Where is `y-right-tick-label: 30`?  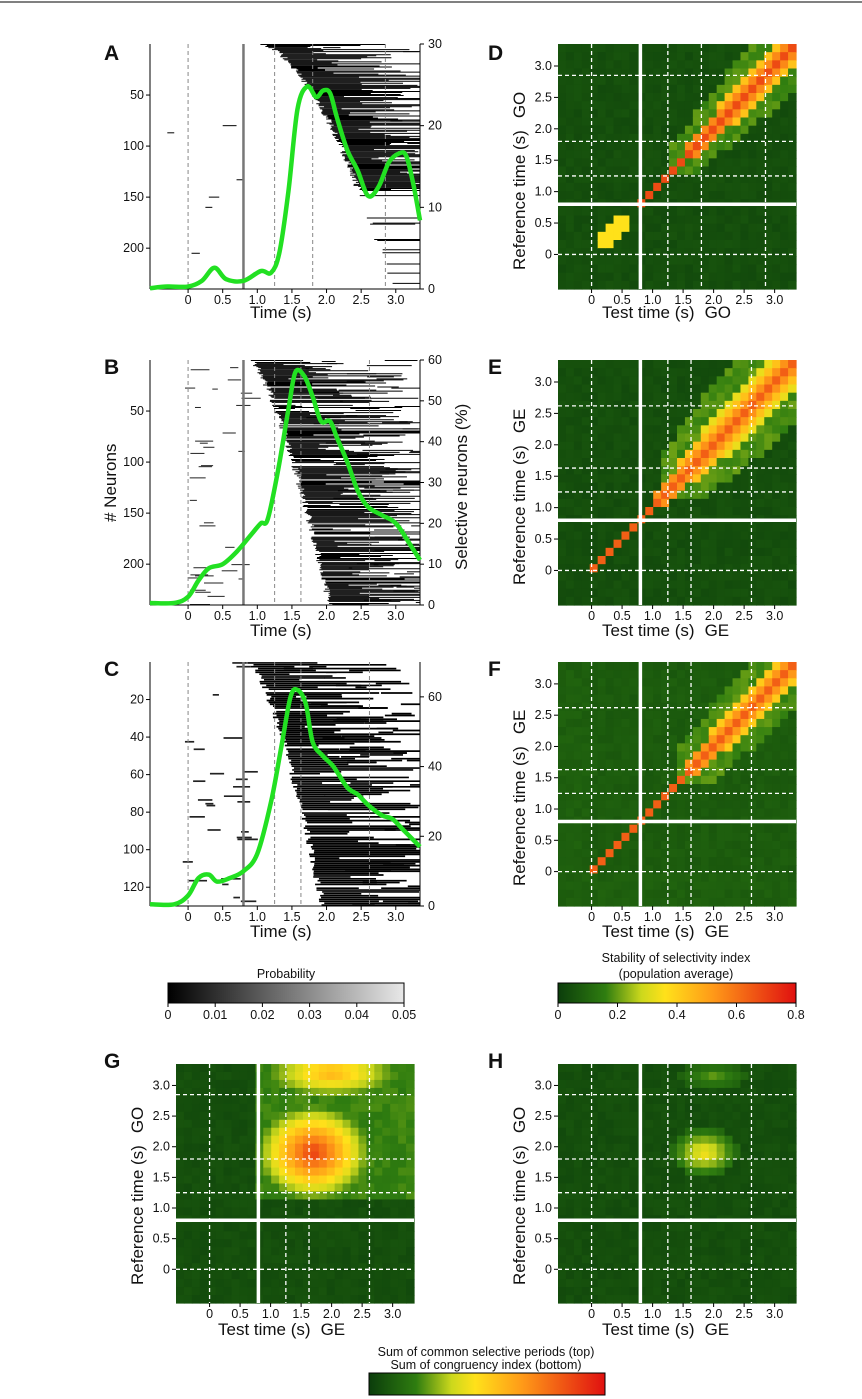 y-right-tick-label: 30 is located at coordinates (435, 483).